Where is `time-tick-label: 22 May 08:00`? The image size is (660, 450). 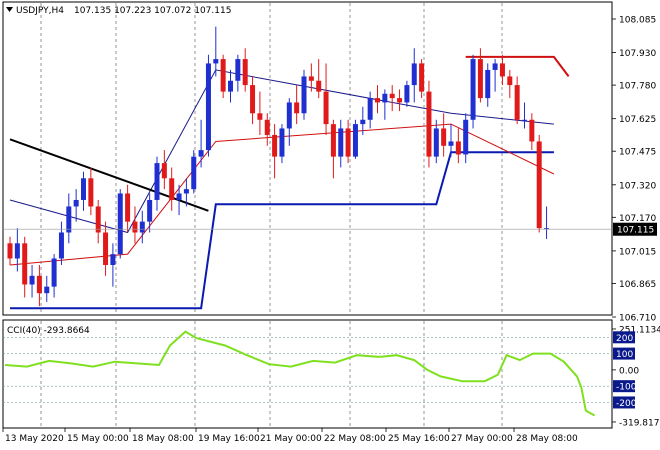 time-tick-label: 22 May 08:00 is located at coordinates (355, 439).